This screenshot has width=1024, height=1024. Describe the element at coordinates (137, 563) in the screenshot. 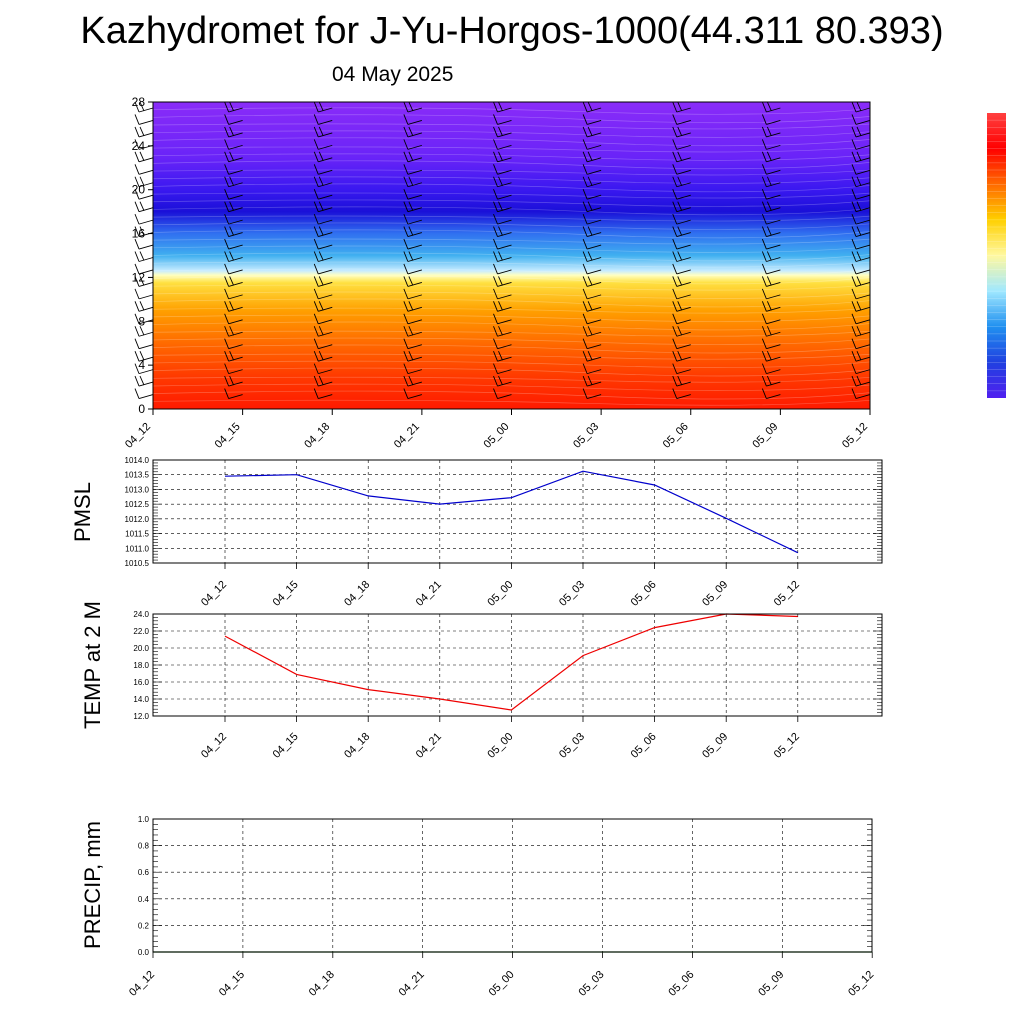

I see `y-tick-label: 1010.5` at that location.